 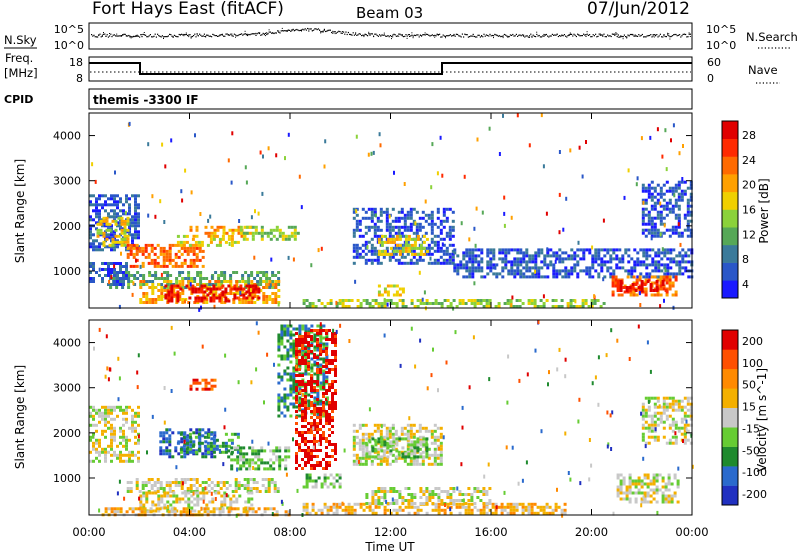 I want to click on power-colorbar-swatch, so click(x=730, y=130).